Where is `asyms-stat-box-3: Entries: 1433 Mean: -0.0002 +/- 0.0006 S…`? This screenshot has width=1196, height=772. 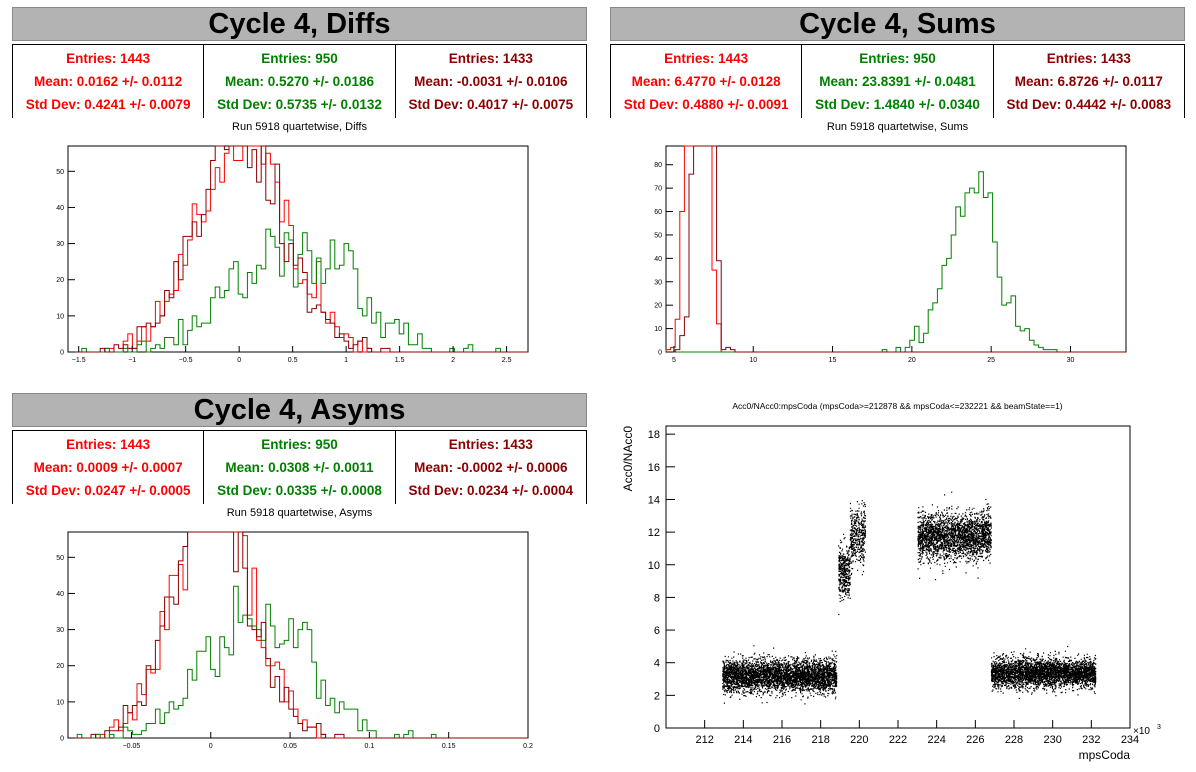 asyms-stat-box-3: Entries: 1433 Mean: -0.0002 +/- 0.0006 S… is located at coordinates (490, 467).